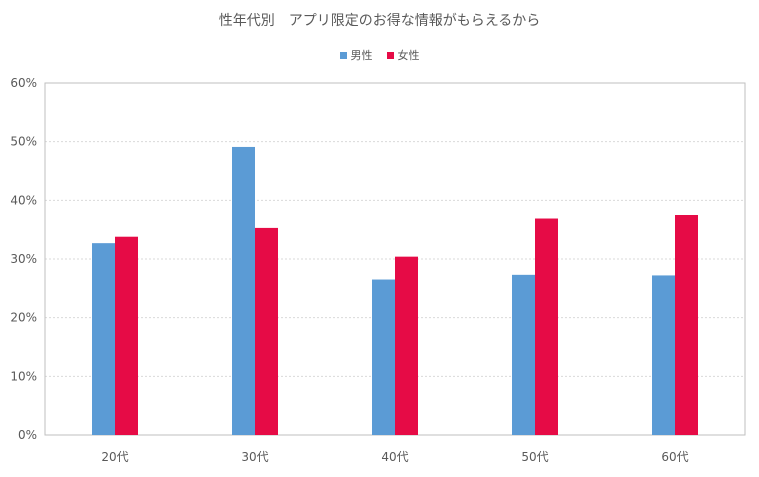  What do you see at coordinates (343, 55) in the screenshot?
I see `legend-swatch-male` at bounding box center [343, 55].